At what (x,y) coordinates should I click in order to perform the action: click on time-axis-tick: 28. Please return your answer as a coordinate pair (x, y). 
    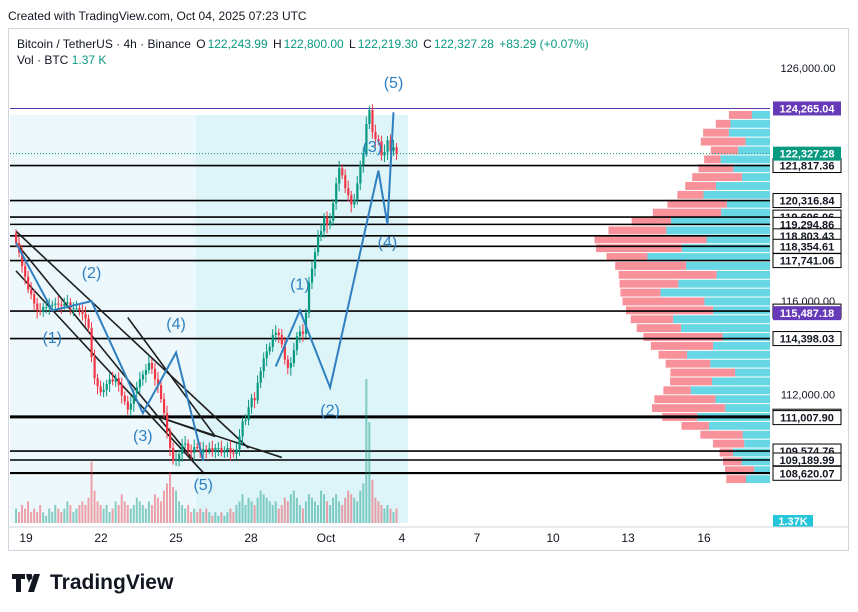
    Looking at the image, I should click on (251, 538).